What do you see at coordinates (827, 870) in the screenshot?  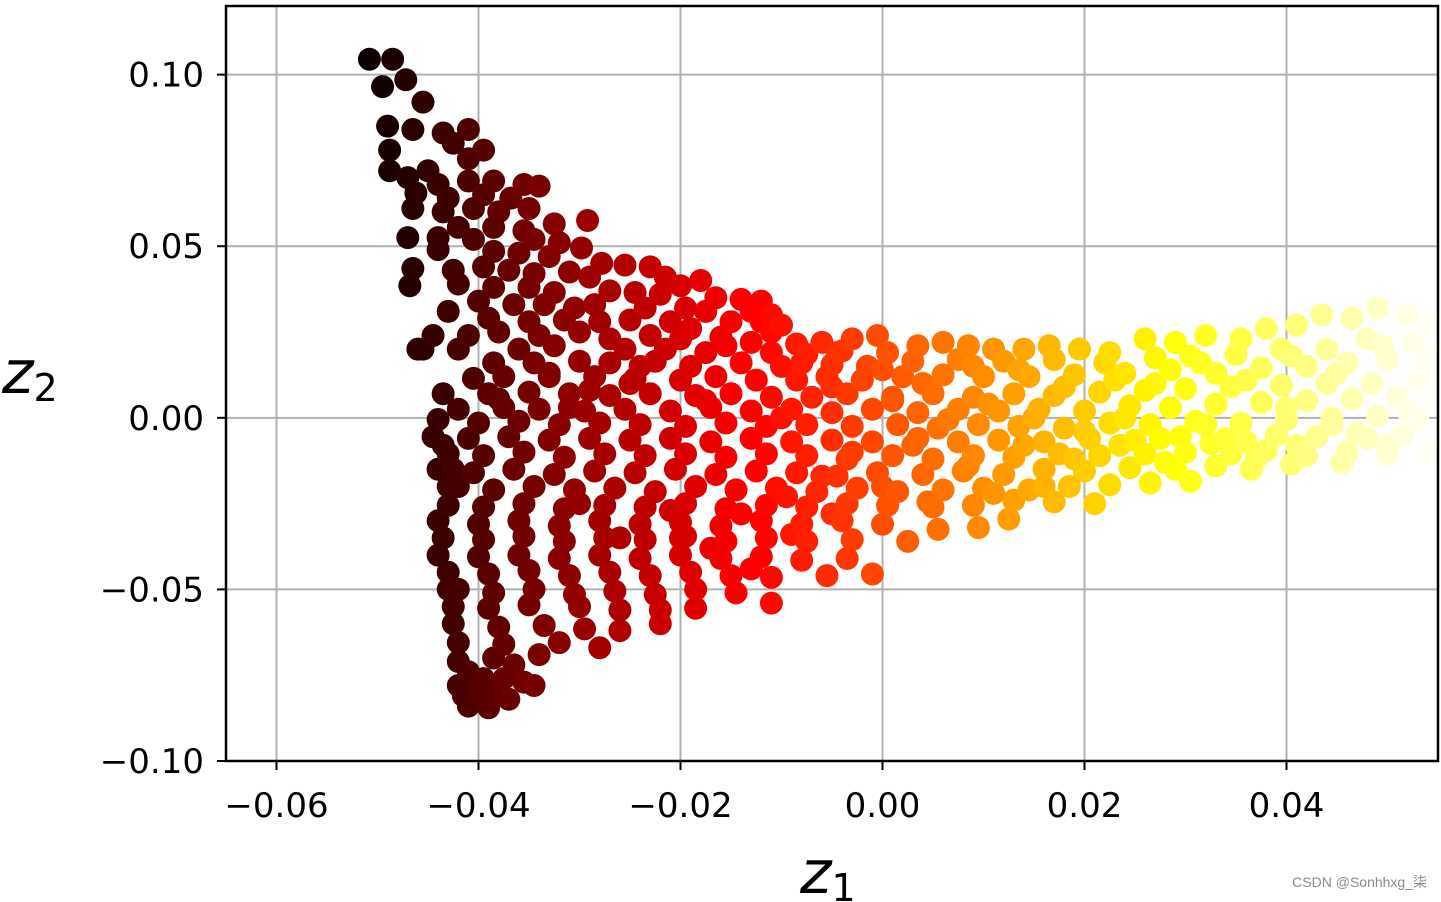 I see `x-axis-label: z1` at bounding box center [827, 870].